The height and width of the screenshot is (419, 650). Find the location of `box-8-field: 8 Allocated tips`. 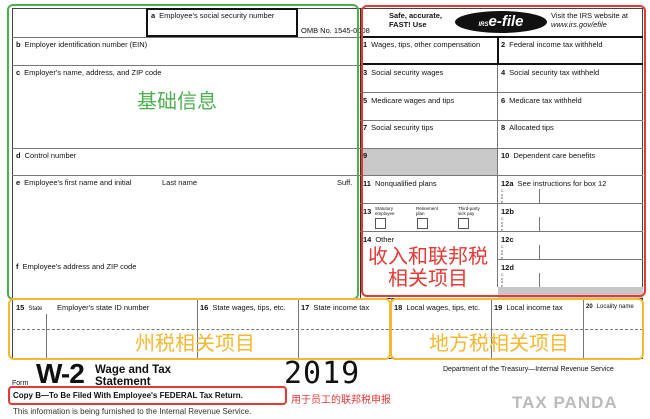

box-8-field: 8 Allocated tips is located at coordinates (527, 127).